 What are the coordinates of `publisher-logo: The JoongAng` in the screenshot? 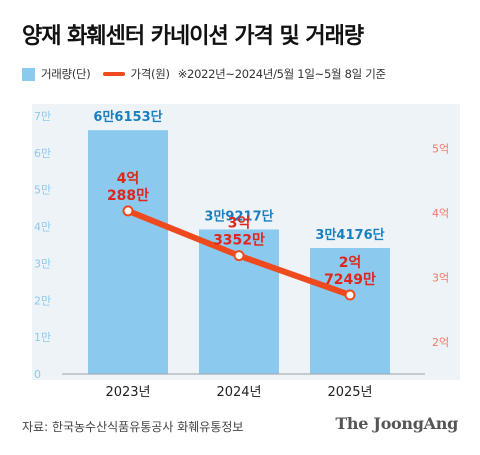 It's located at (396, 423).